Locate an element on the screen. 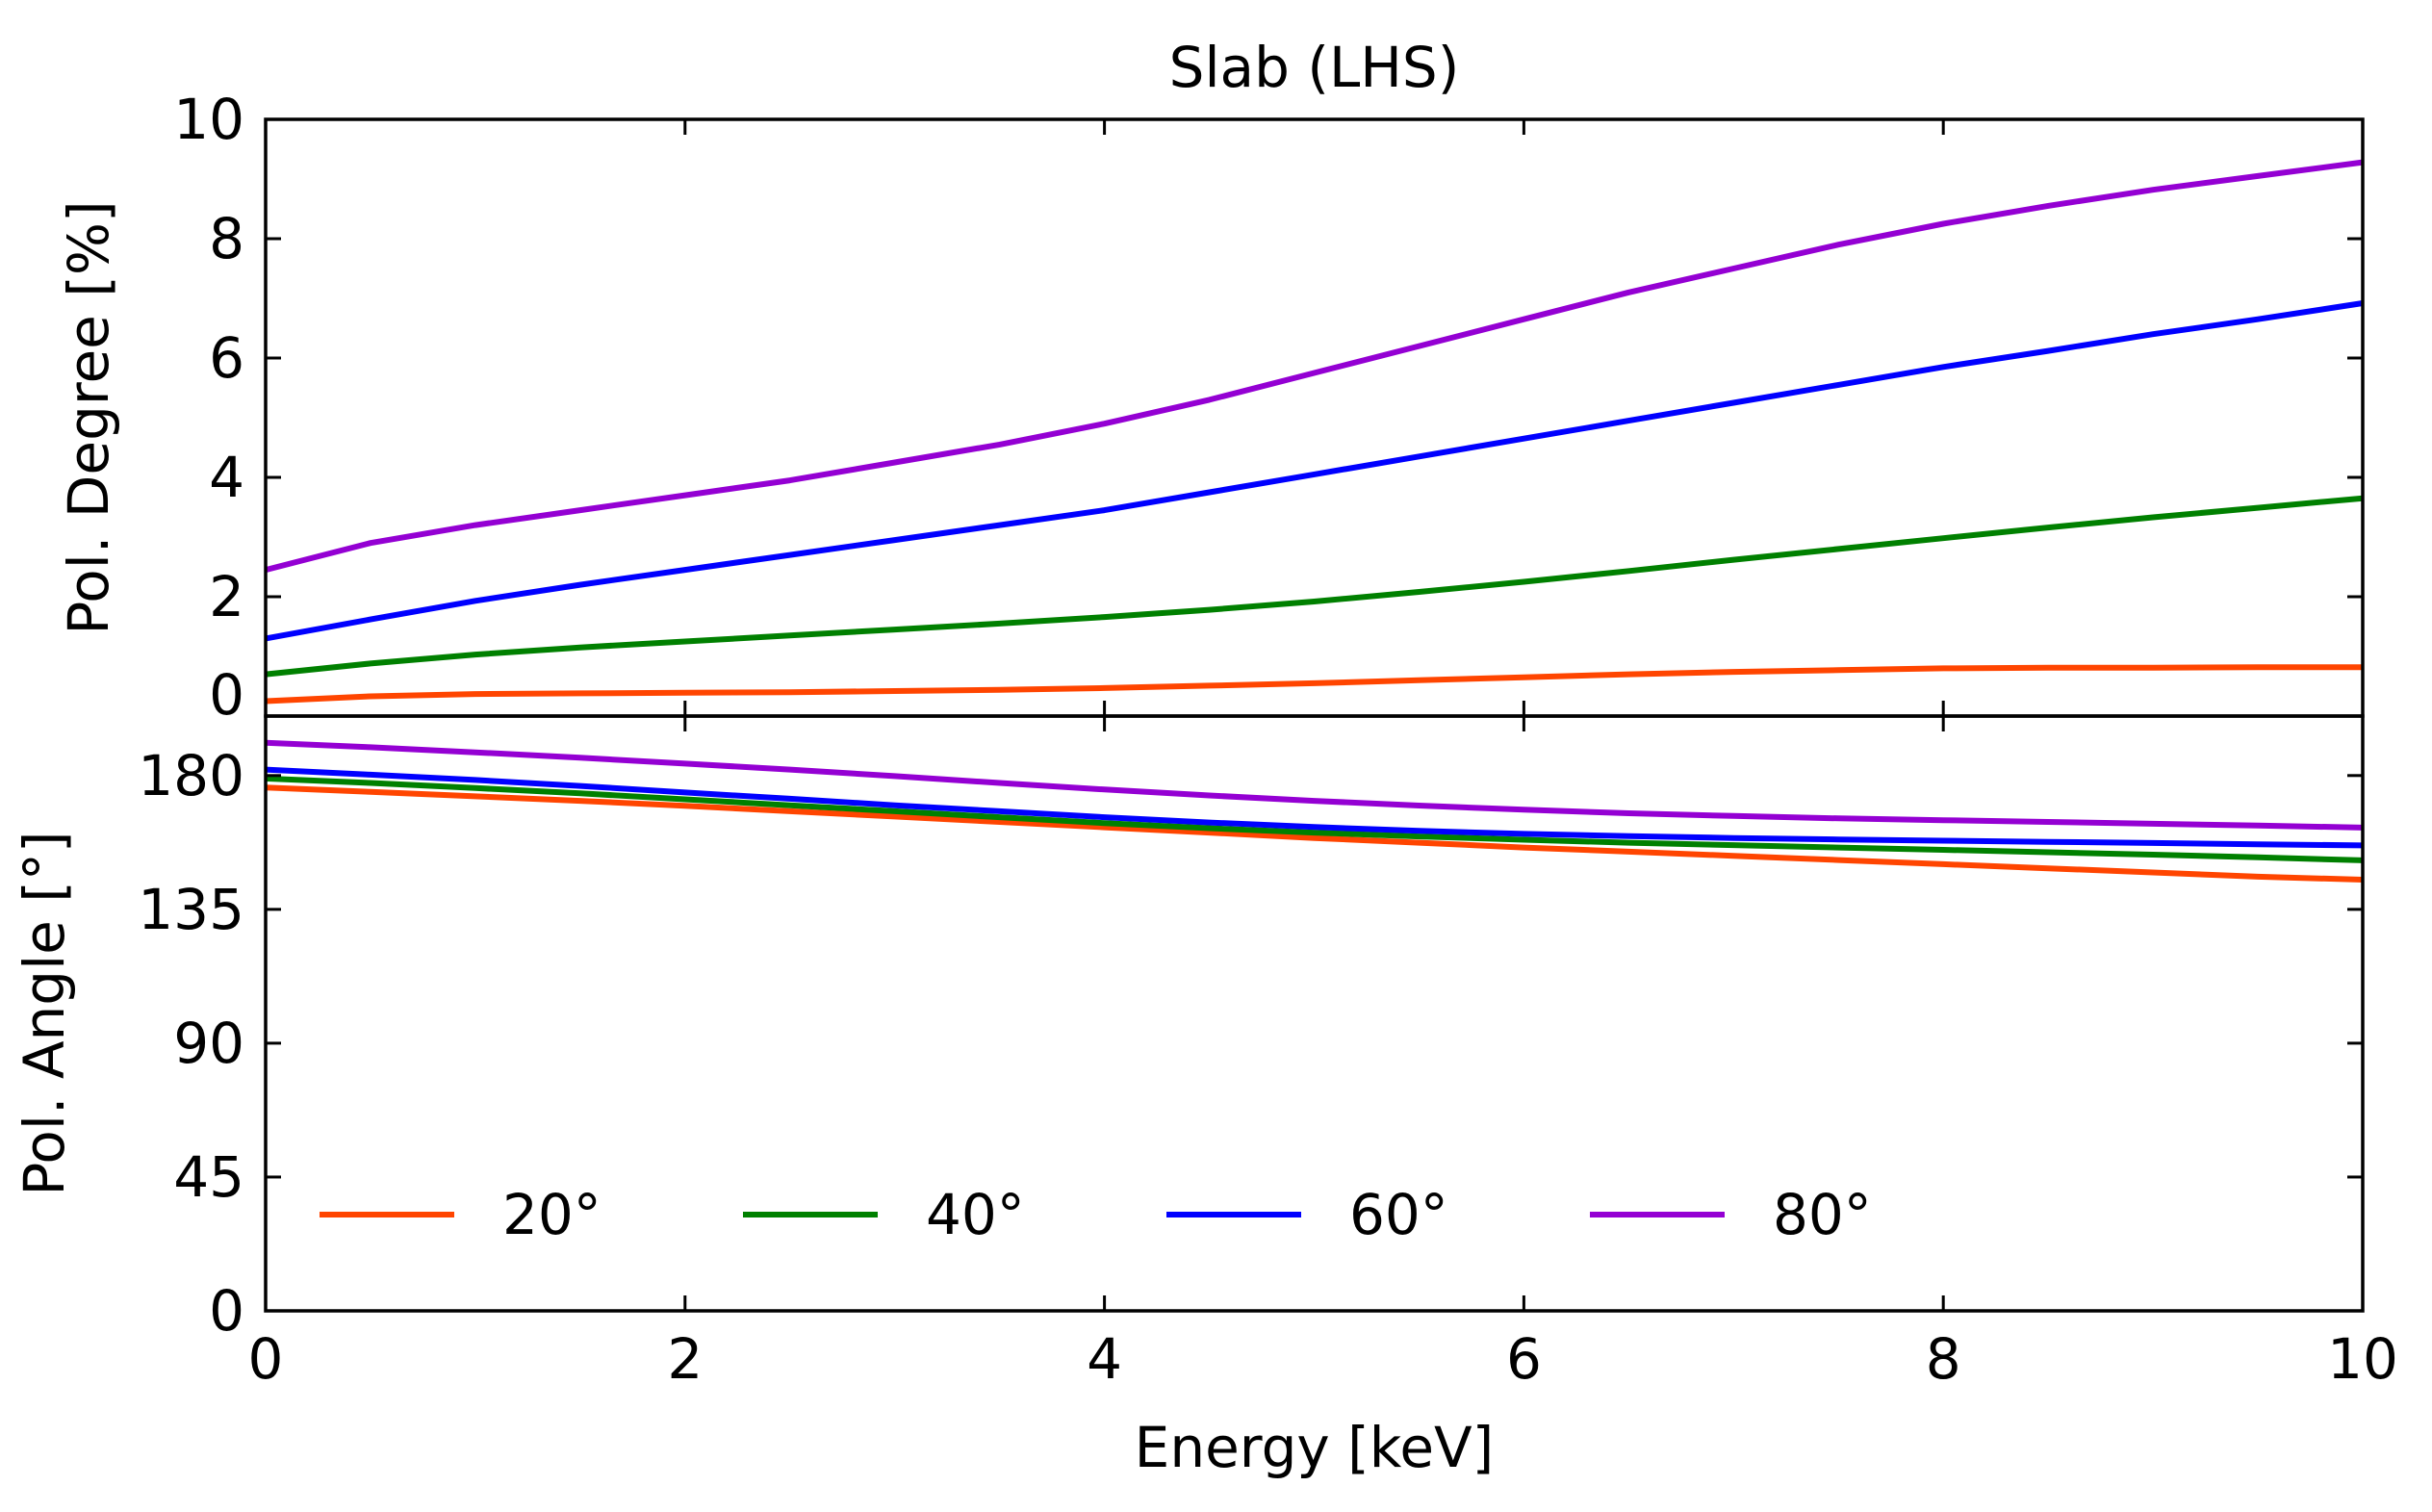 This screenshot has width=2432, height=1512. top-y-tick-label: 6 is located at coordinates (226, 358).